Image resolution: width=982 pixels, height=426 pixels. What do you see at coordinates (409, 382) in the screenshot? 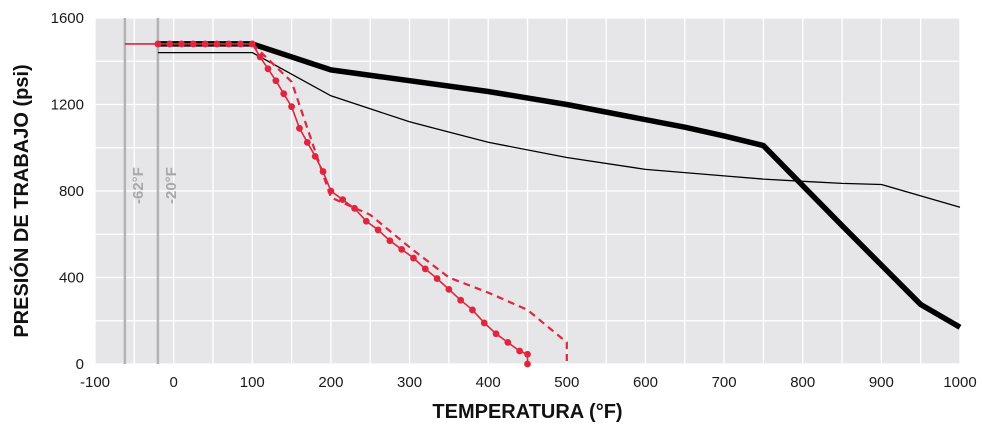
I see `x-tick-label: 300` at bounding box center [409, 382].